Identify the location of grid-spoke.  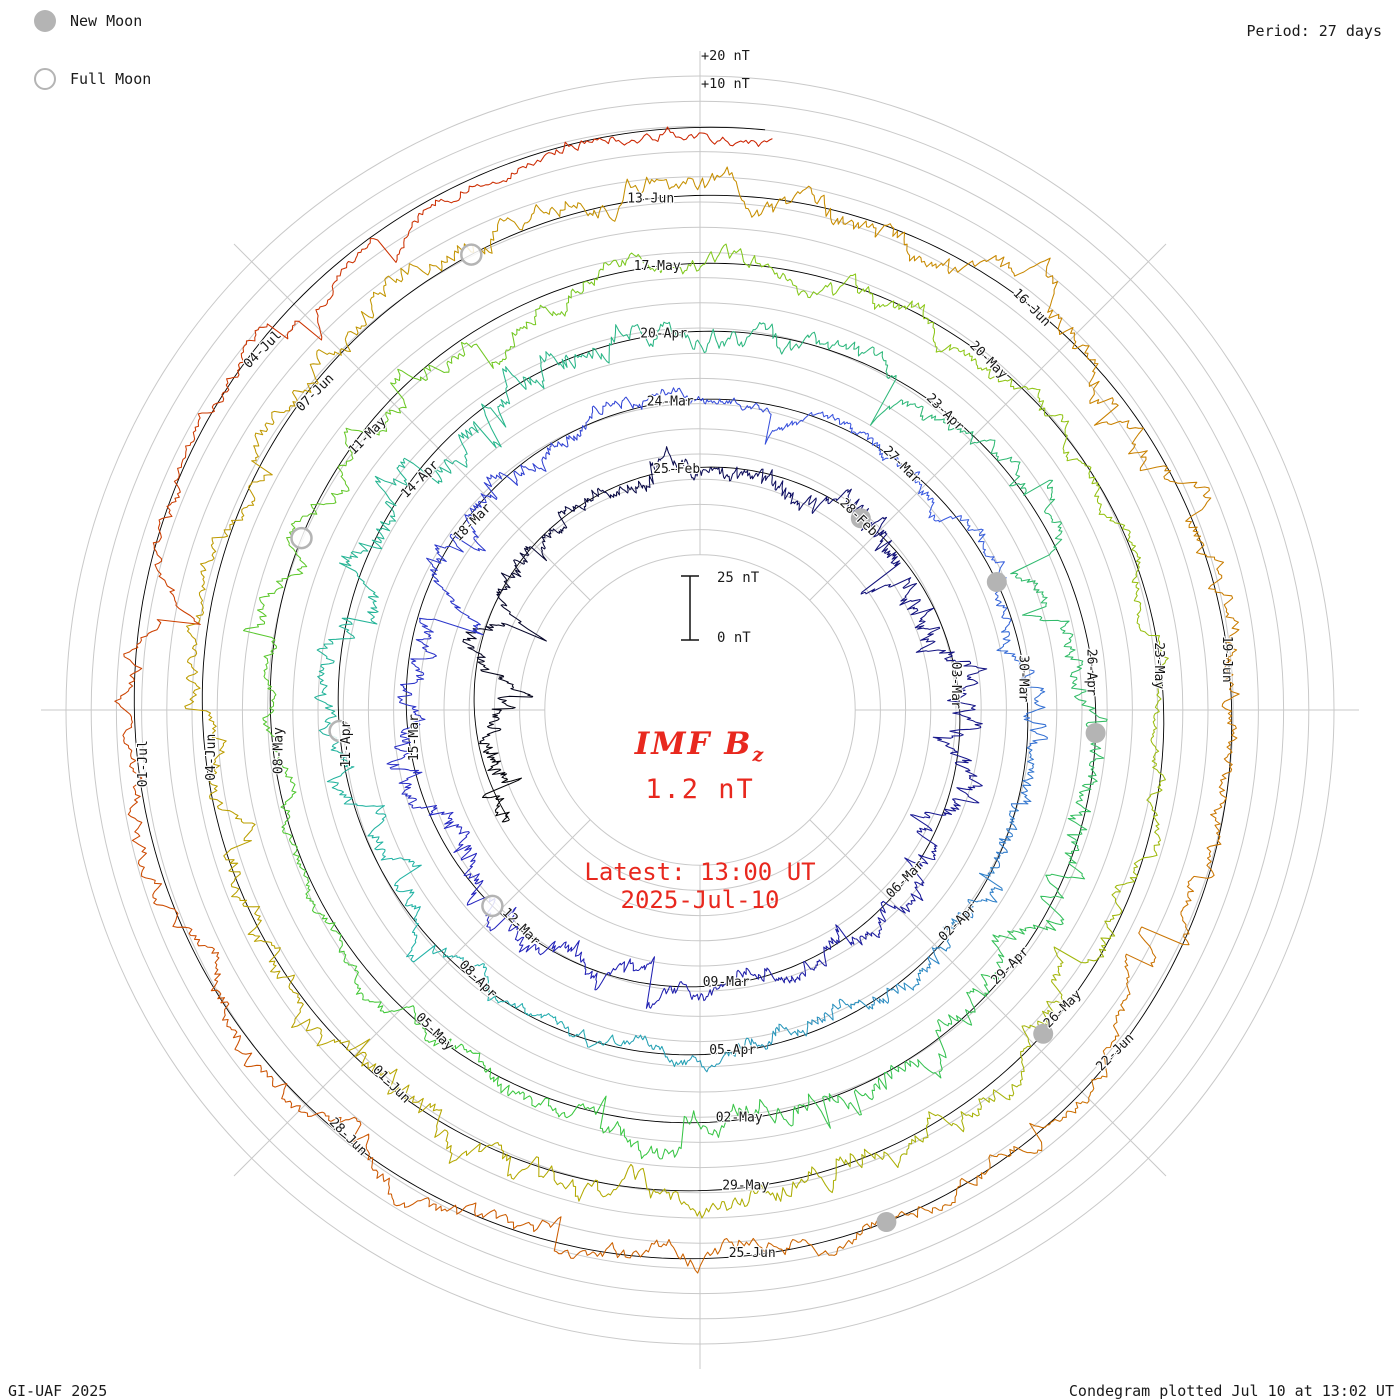
(988, 998).